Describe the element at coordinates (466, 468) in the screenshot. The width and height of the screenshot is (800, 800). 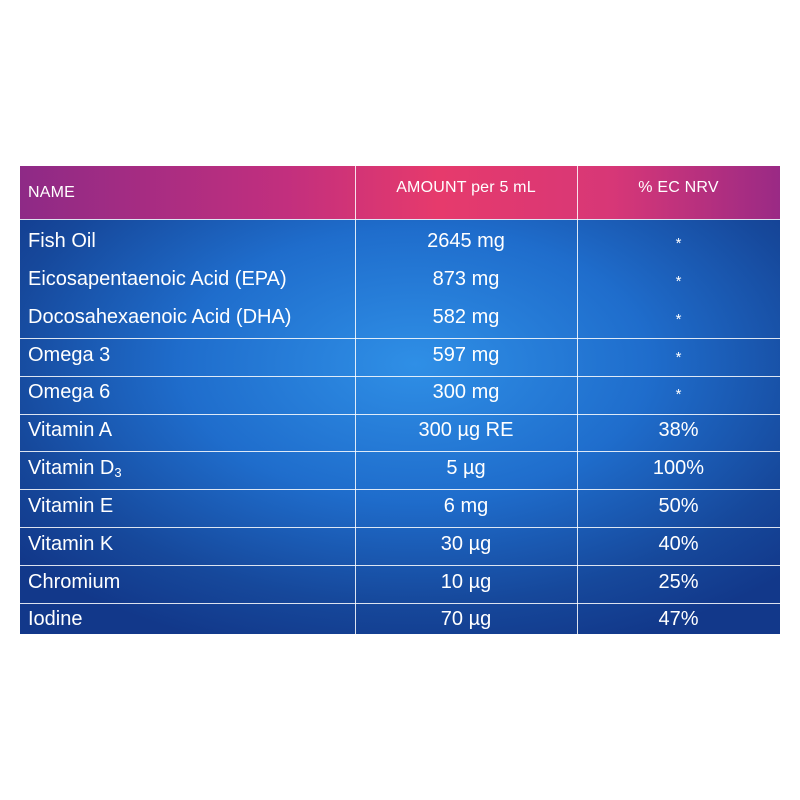
I see `row-amount: 5 µg` at that location.